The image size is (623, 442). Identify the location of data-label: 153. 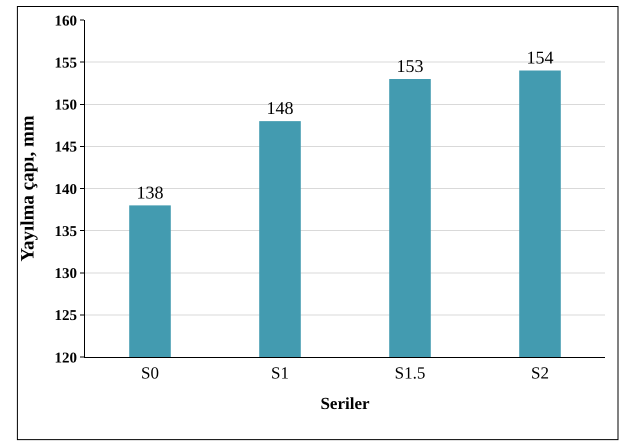
(410, 66).